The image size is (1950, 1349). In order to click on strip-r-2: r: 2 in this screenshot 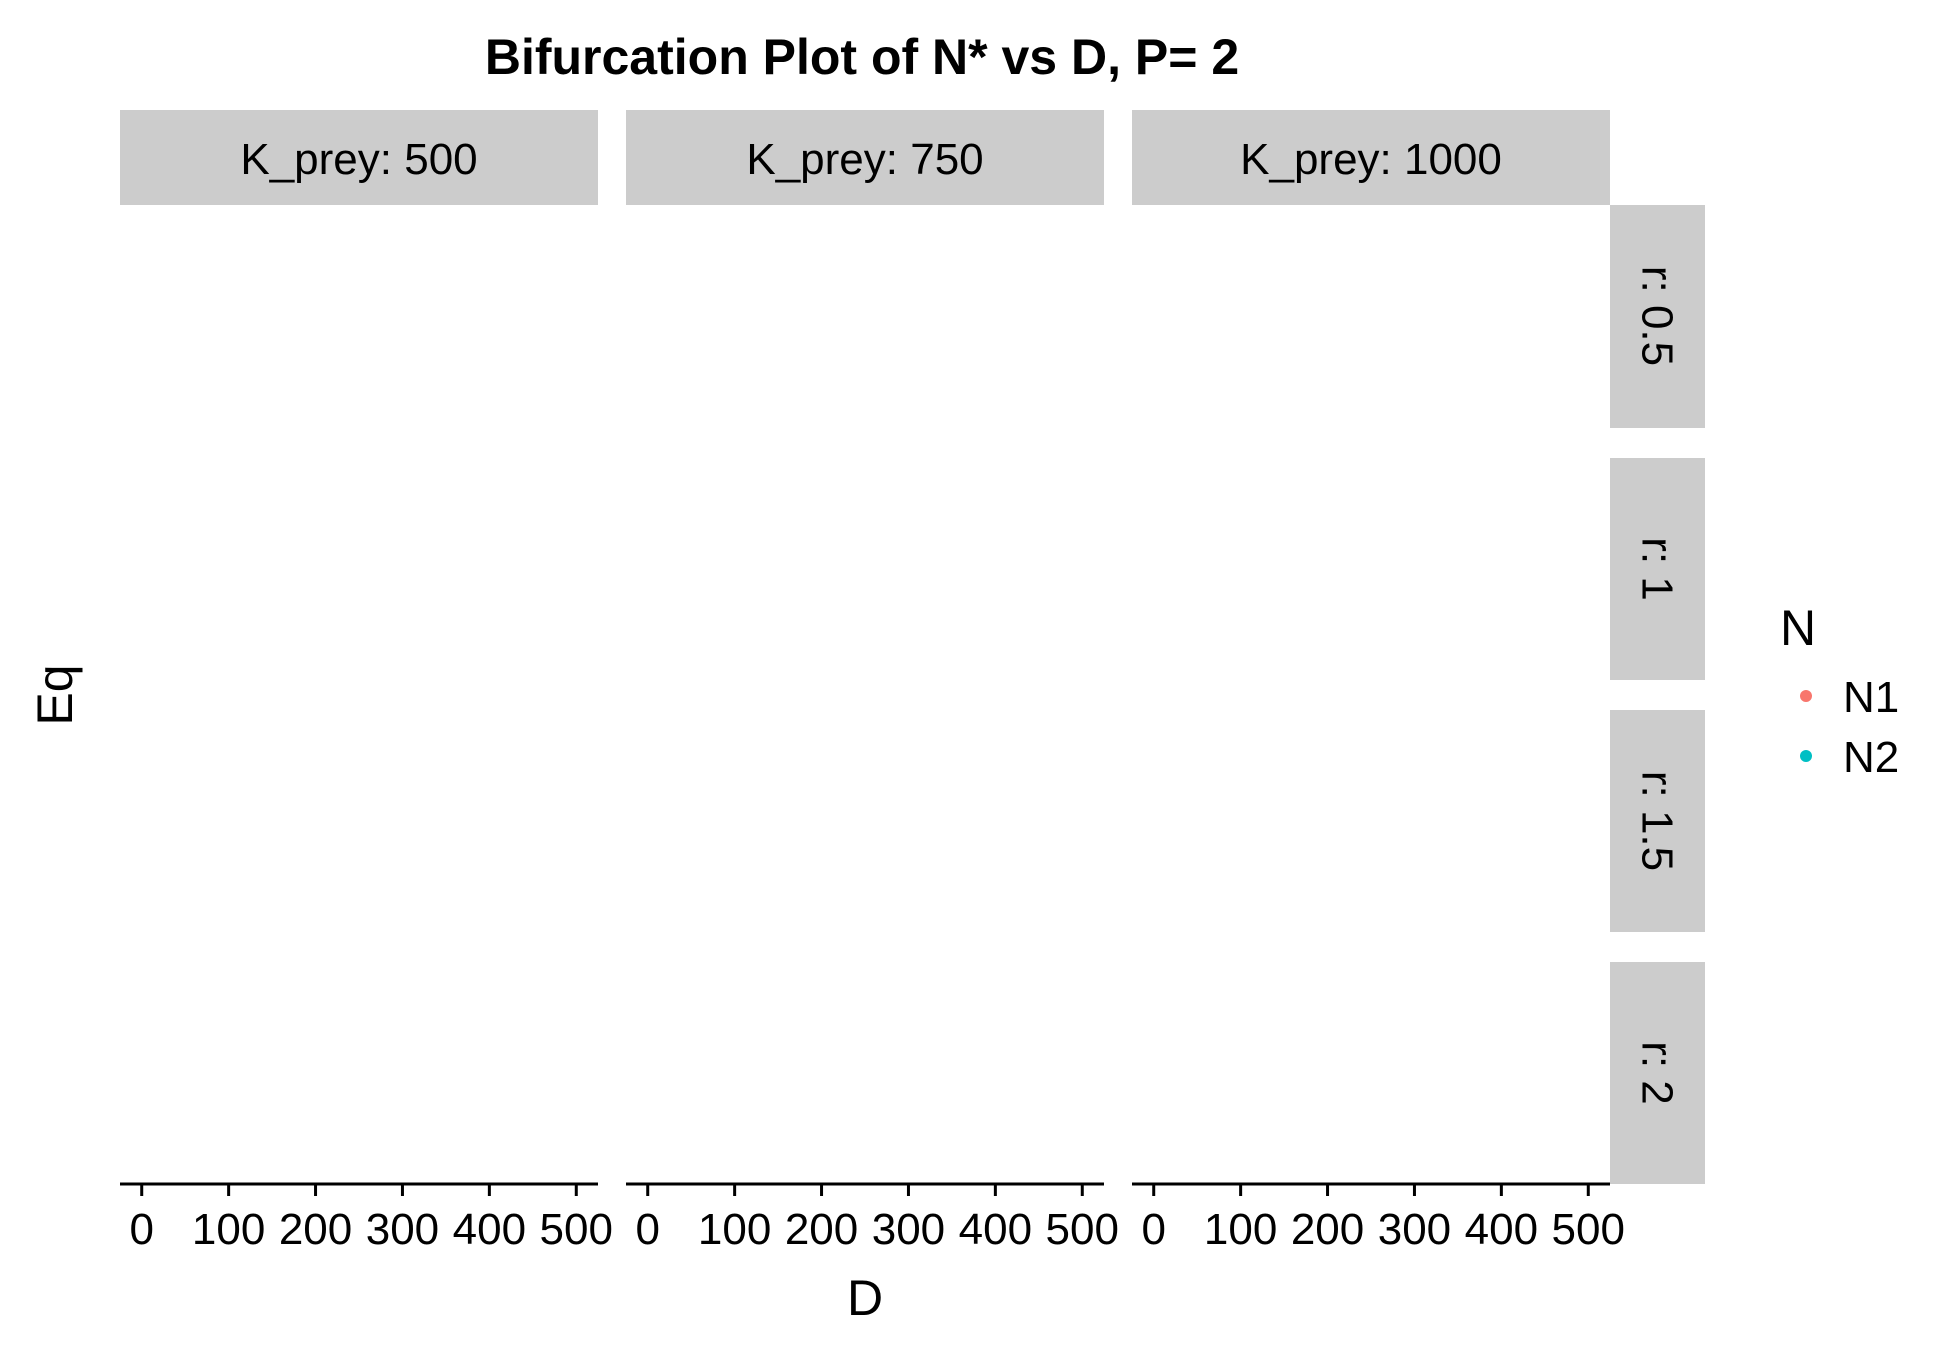, I will do `click(1657, 1073)`.